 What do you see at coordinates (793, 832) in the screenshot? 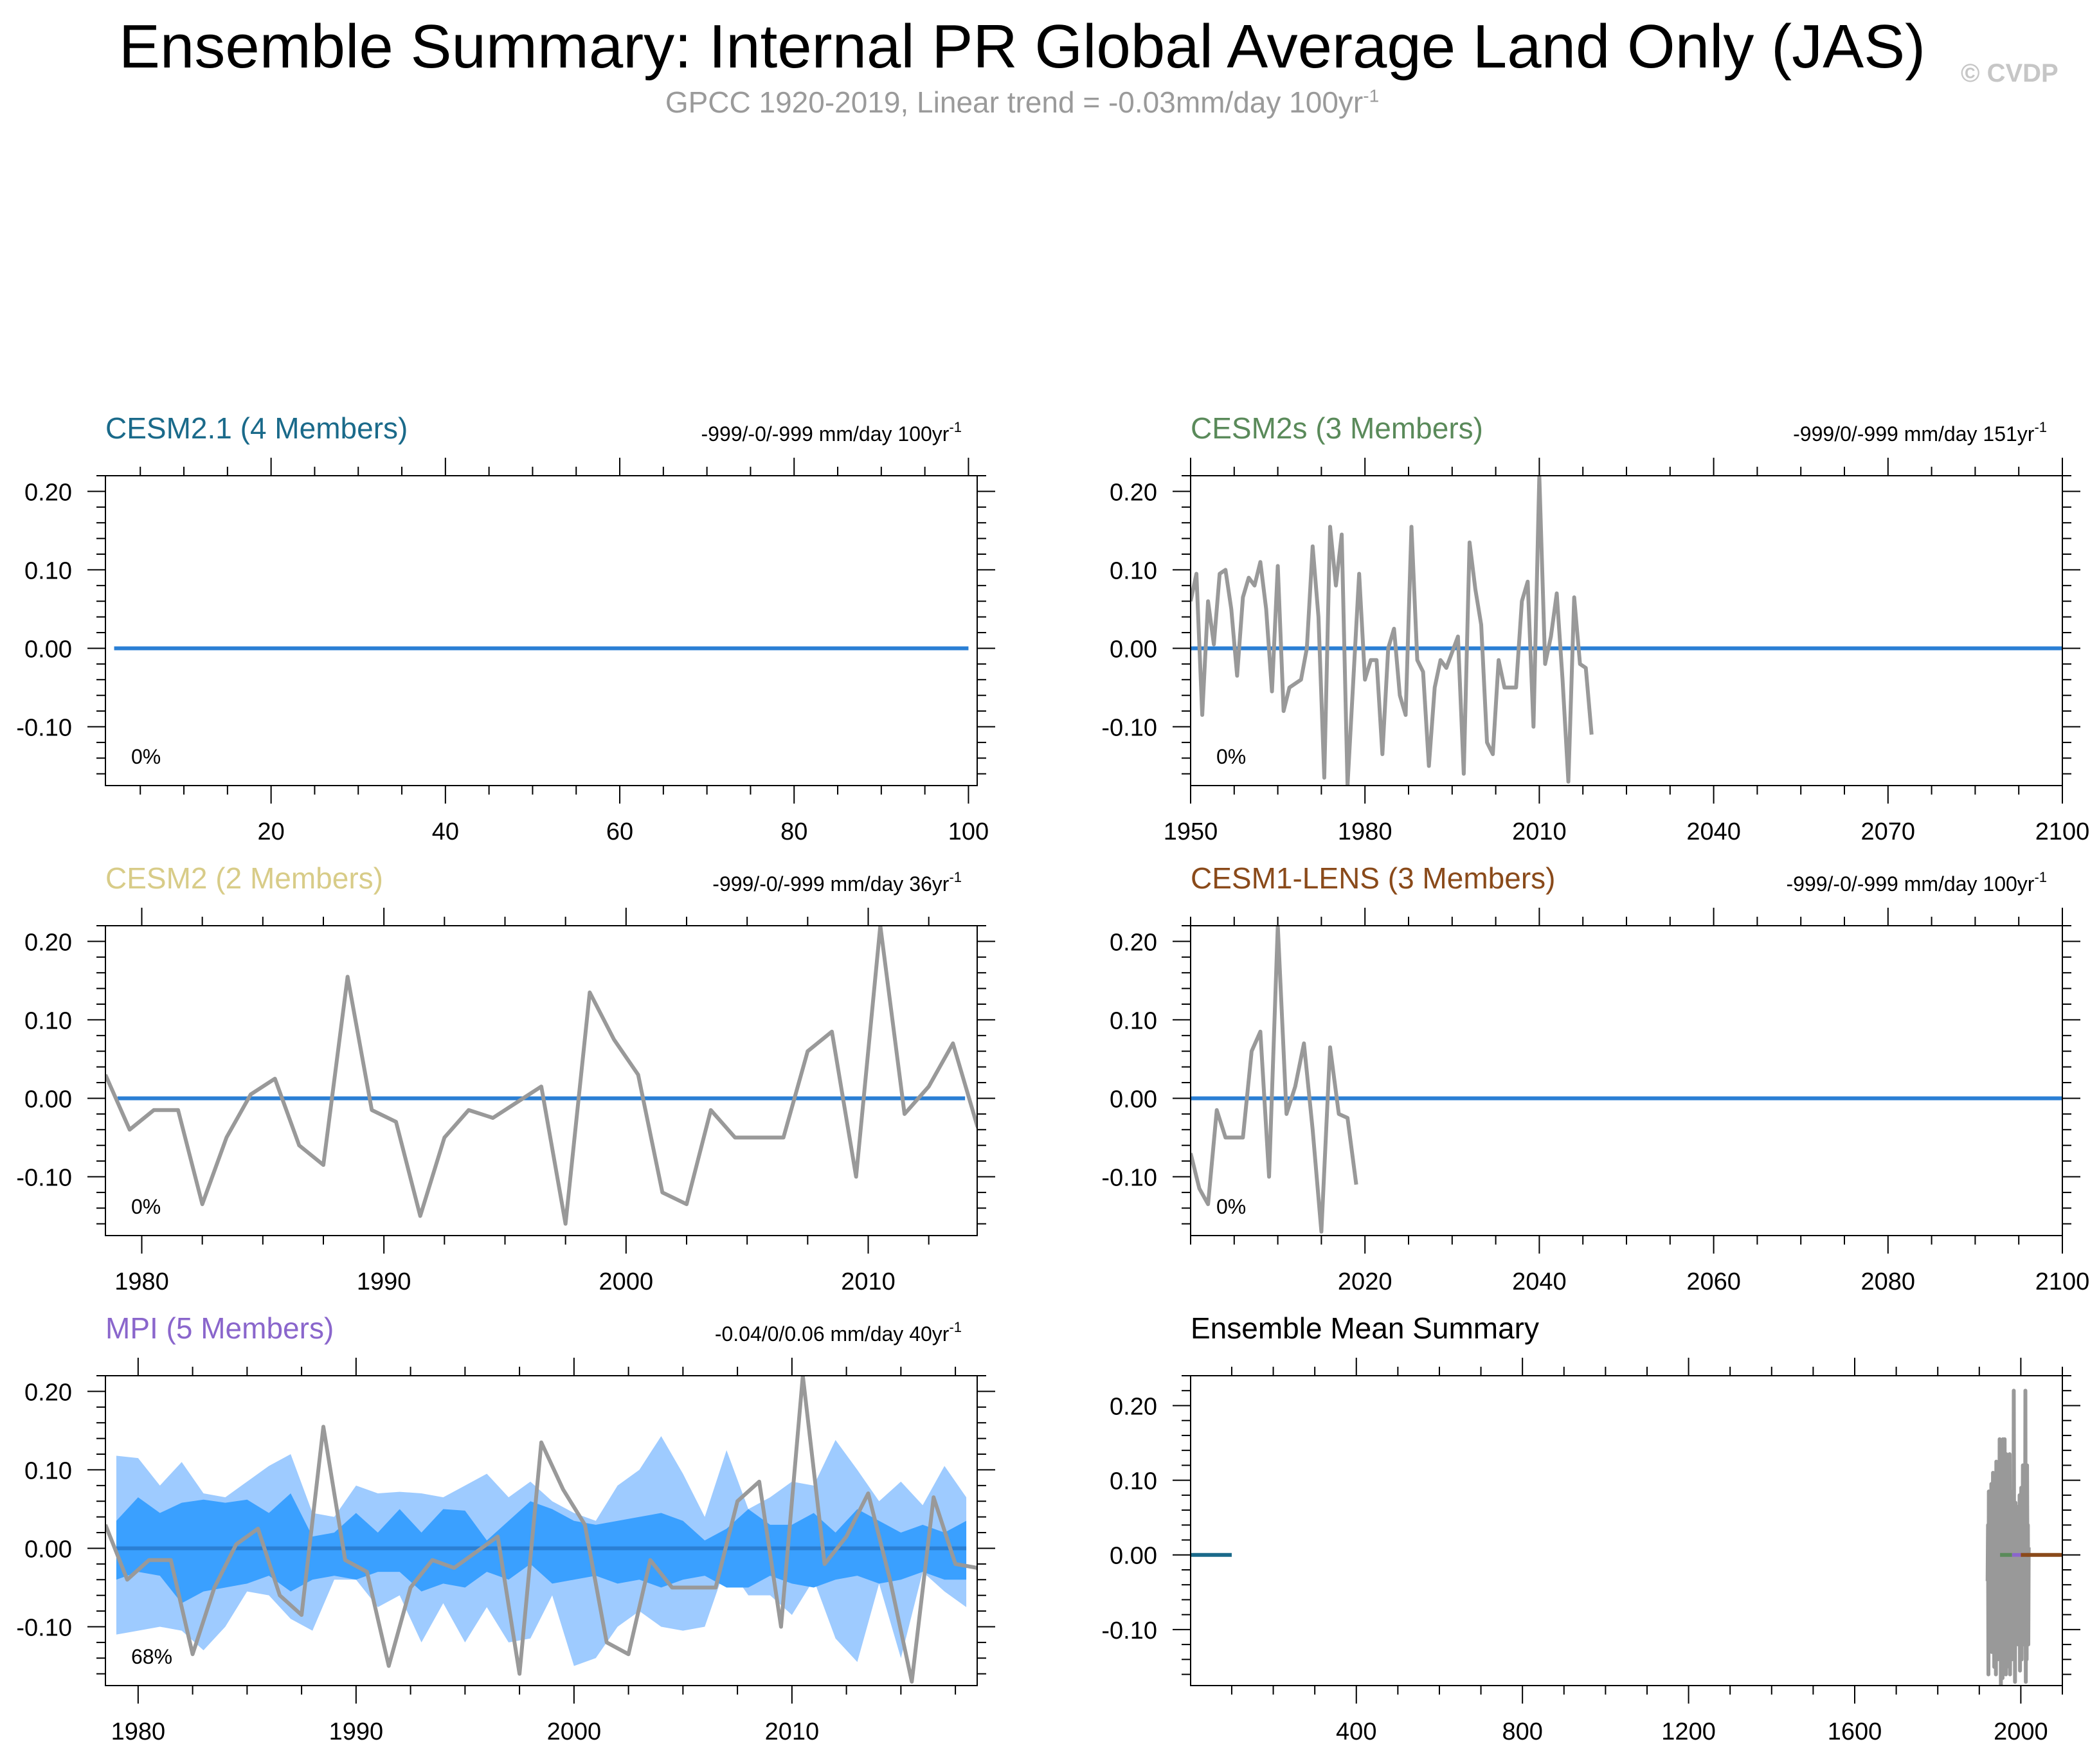
I see `x-tick-label: 80` at bounding box center [793, 832].